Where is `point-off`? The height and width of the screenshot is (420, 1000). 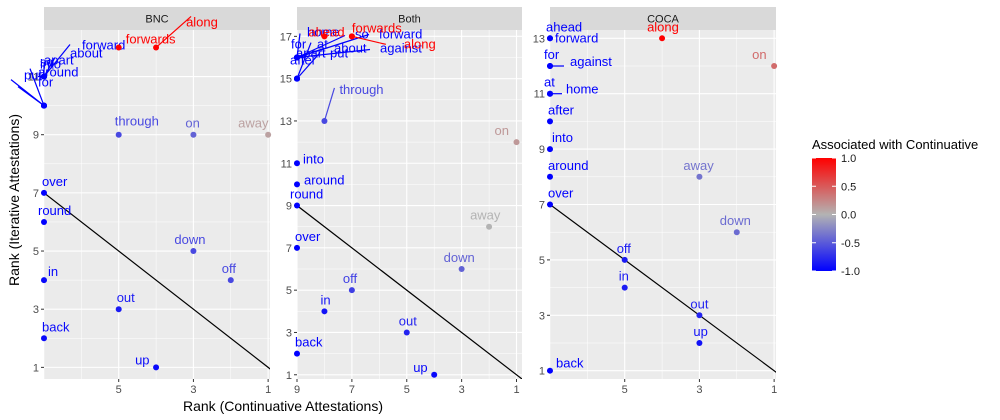 point-off is located at coordinates (230, 280).